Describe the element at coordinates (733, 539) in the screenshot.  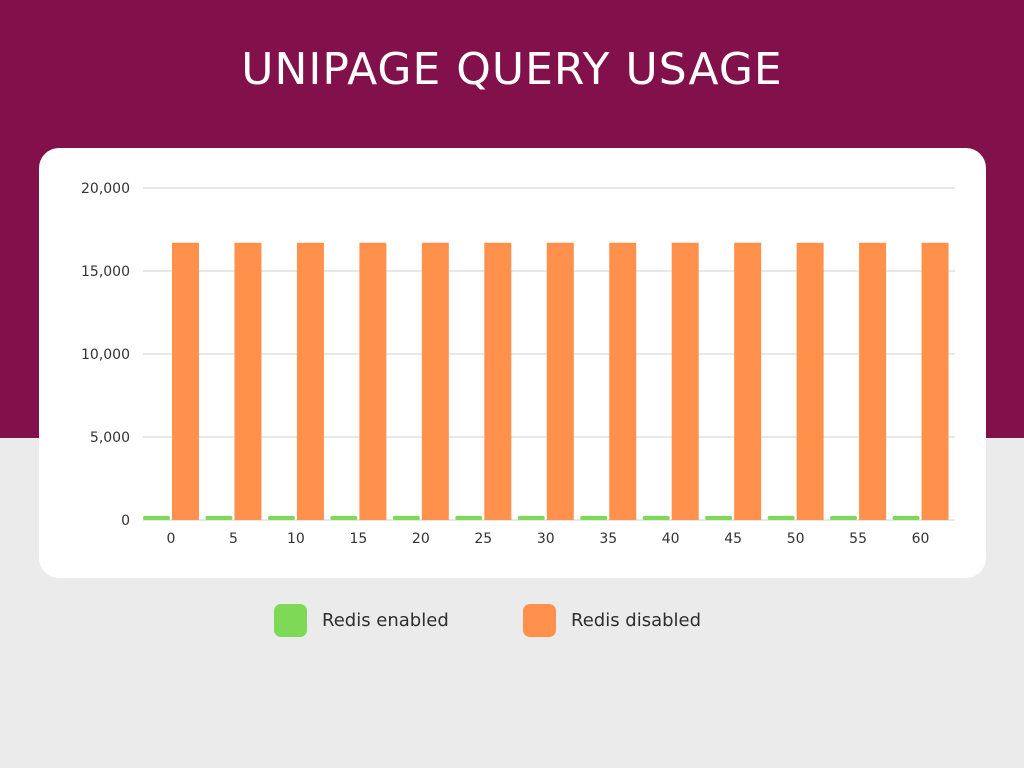
I see `x-tick-label: 45` at that location.